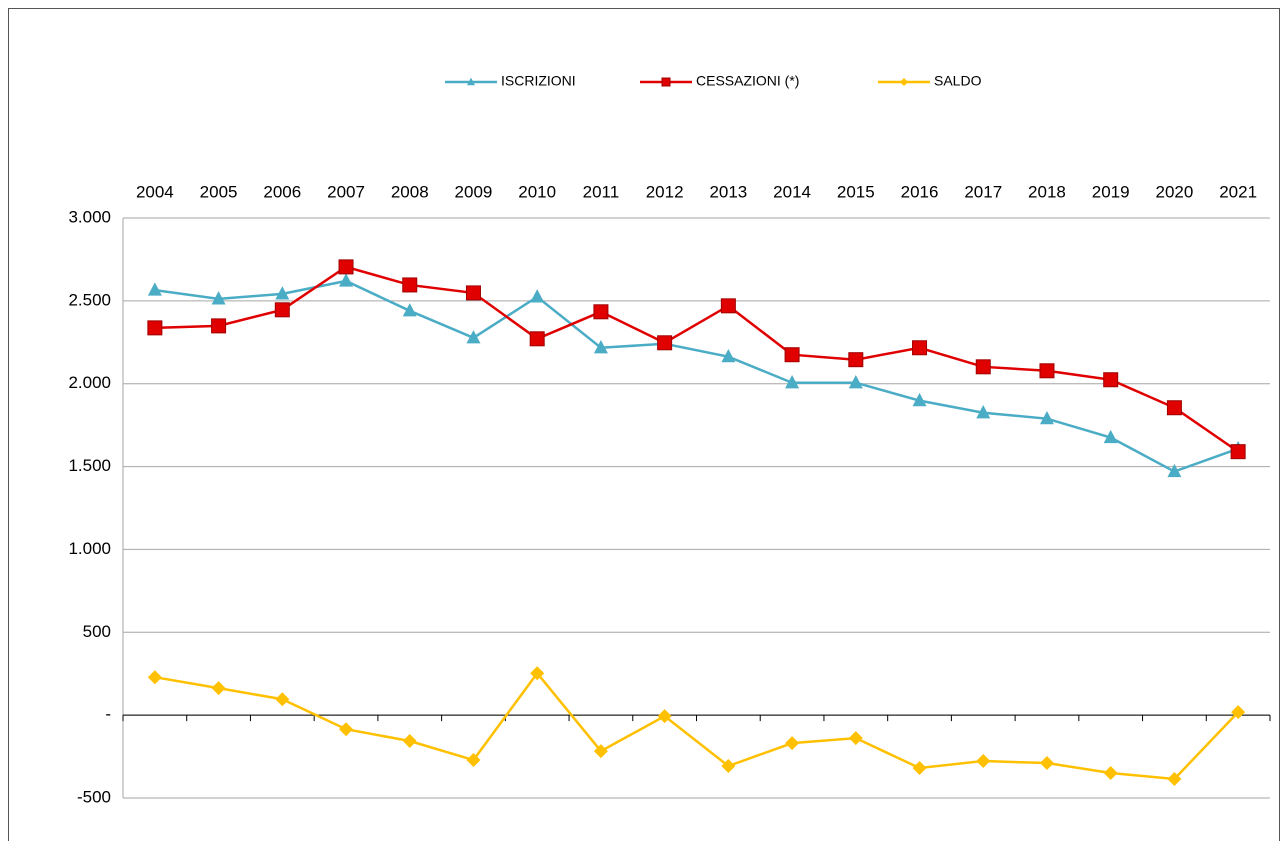 The width and height of the screenshot is (1288, 841). What do you see at coordinates (728, 191) in the screenshot?
I see `x-tick-label: 2013` at bounding box center [728, 191].